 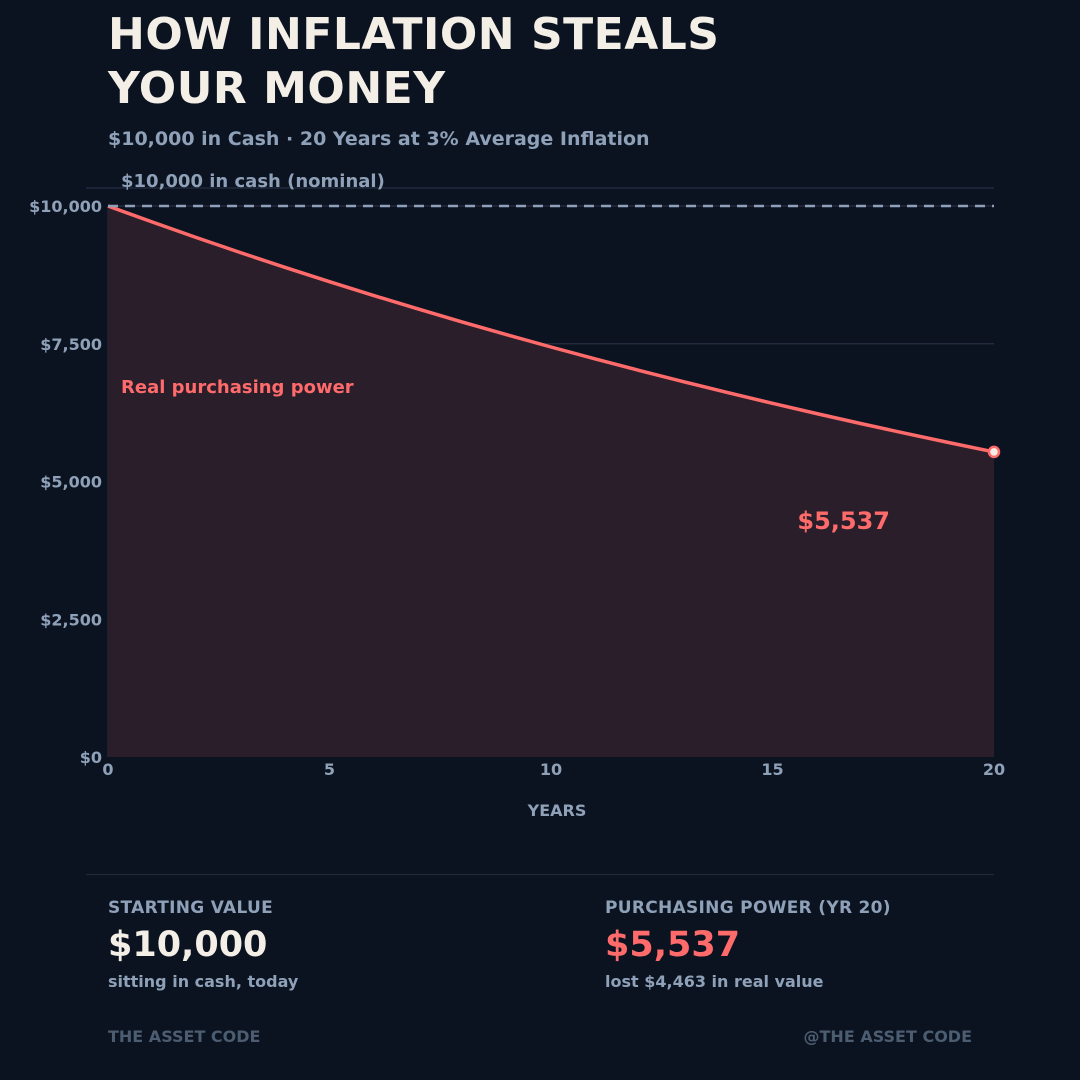 What do you see at coordinates (558, 62) in the screenshot?
I see `page-title: HOW INFLATION STEALS YOUR MONEY` at bounding box center [558, 62].